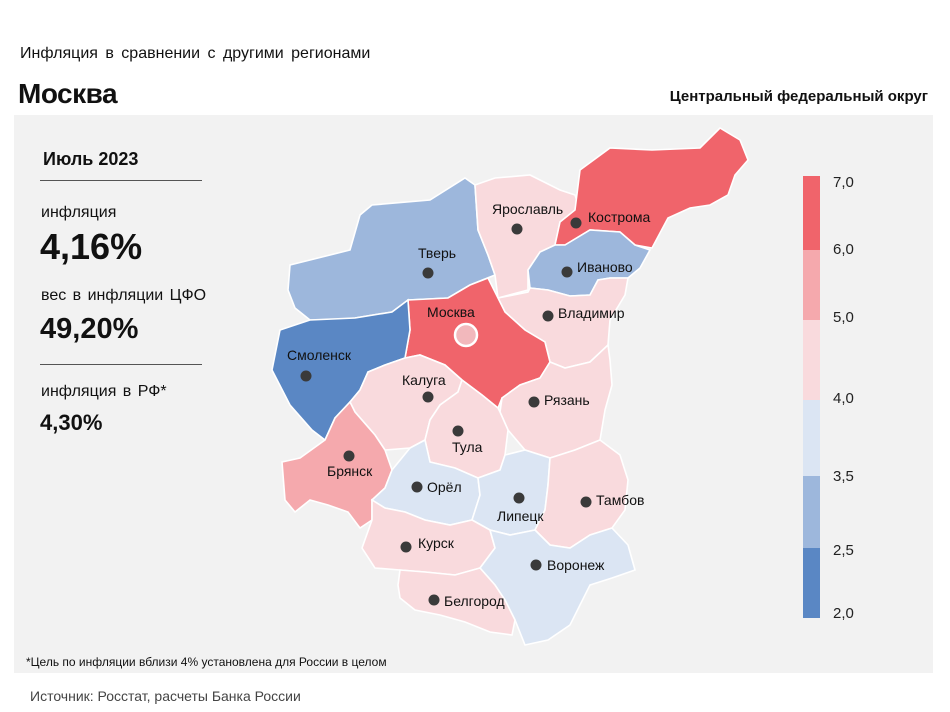  What do you see at coordinates (534, 402) in the screenshot?
I see `city-dot-ryazan` at bounding box center [534, 402].